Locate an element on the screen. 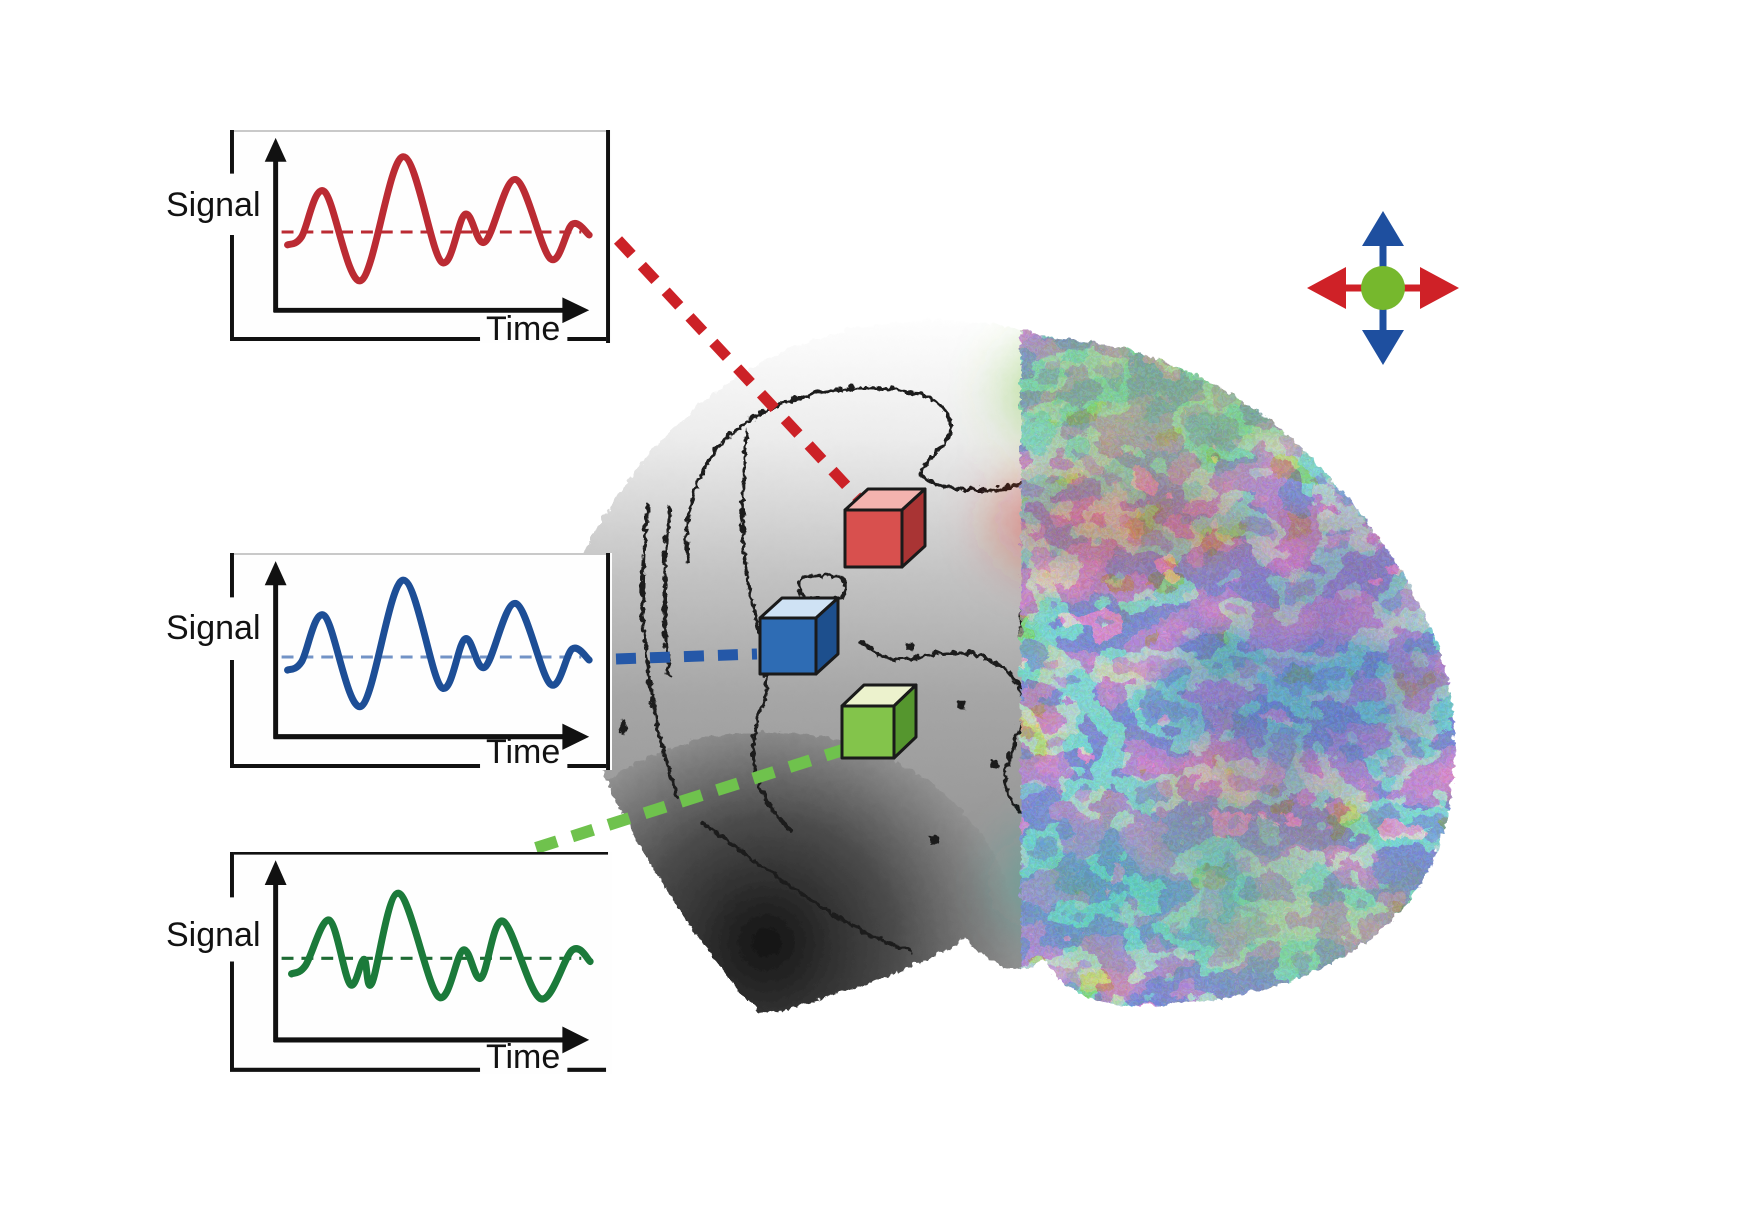  signal-curve-red is located at coordinates (438, 219).